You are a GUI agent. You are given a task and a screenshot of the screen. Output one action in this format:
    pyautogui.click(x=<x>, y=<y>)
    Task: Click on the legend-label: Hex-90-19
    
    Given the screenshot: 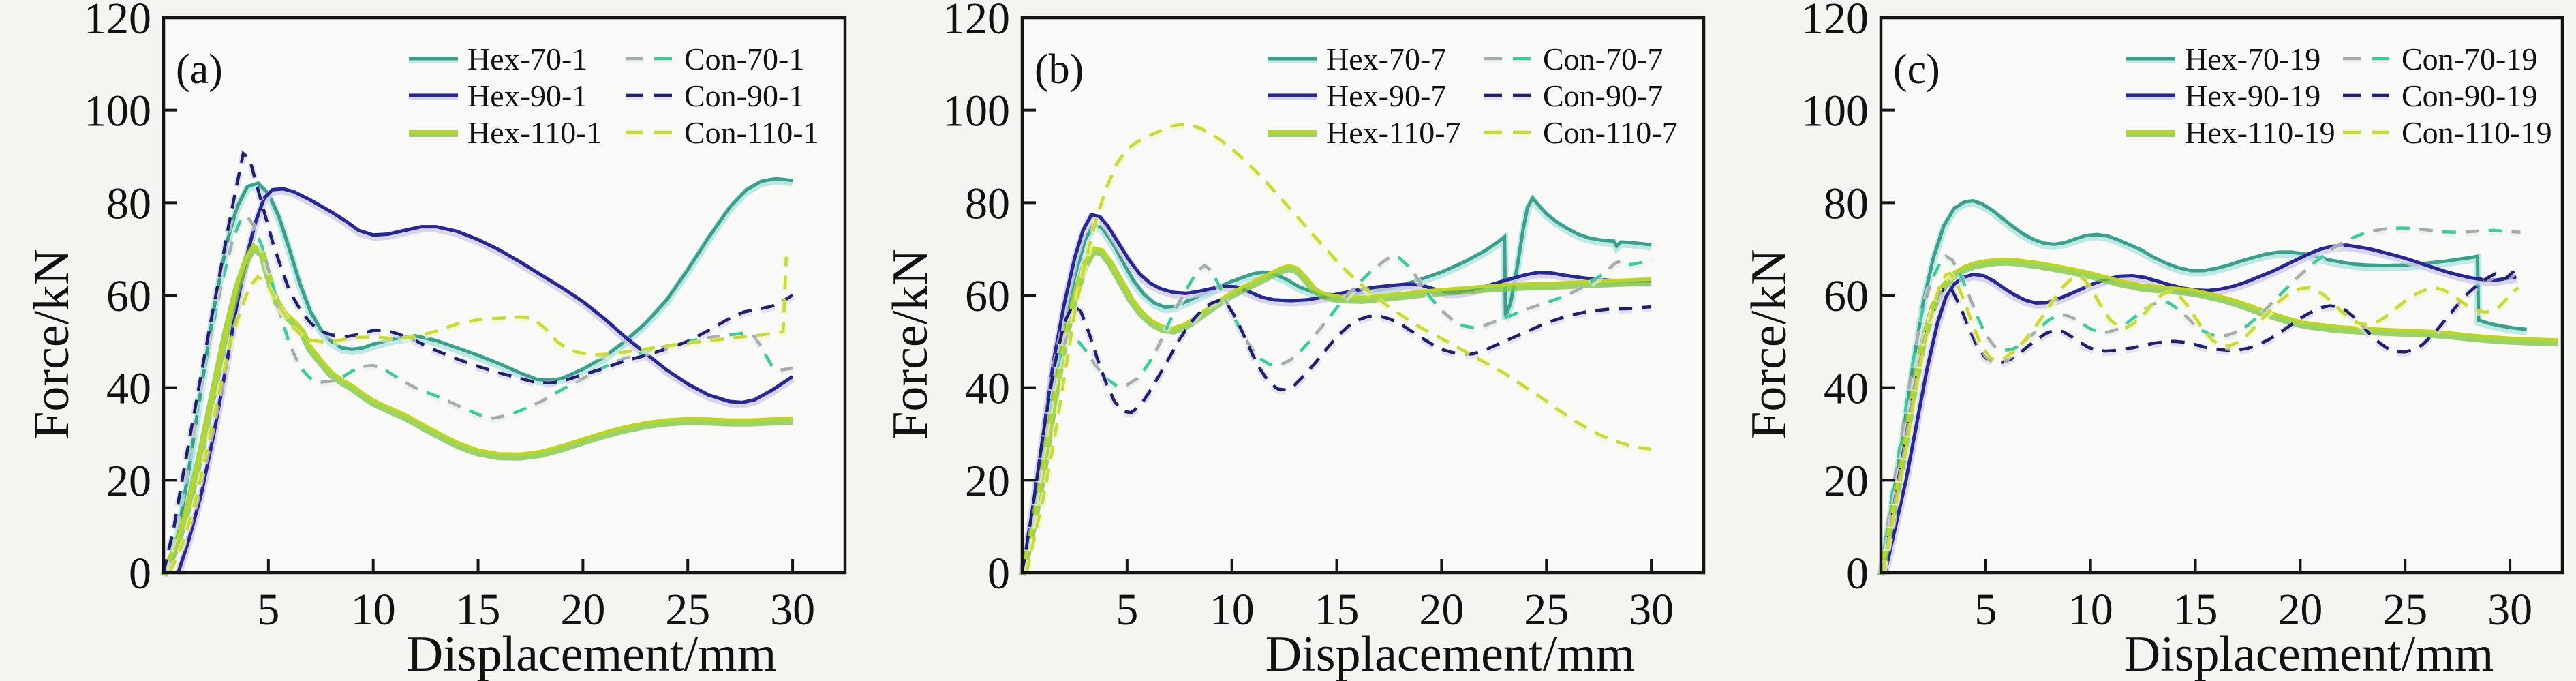 What is the action you would take?
    pyautogui.click(x=2252, y=95)
    